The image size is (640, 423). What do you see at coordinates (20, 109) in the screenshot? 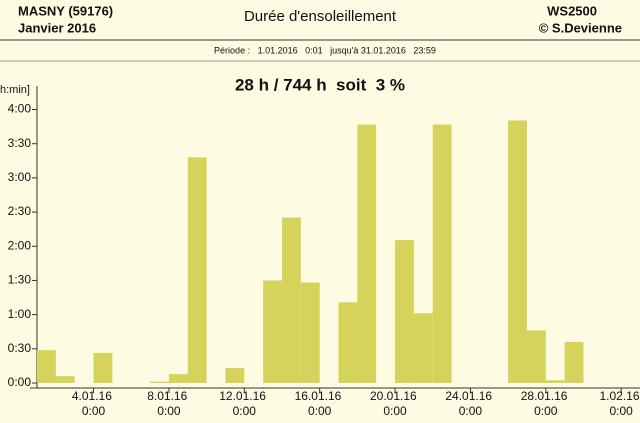
I see `y-tick-label: 4:00` at bounding box center [20, 109].